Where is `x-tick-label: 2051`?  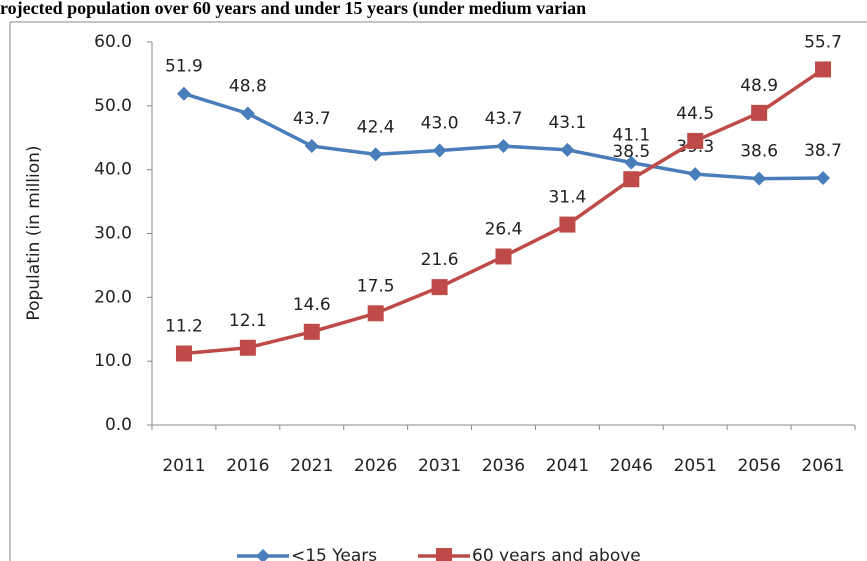
x-tick-label: 2051 is located at coordinates (695, 466).